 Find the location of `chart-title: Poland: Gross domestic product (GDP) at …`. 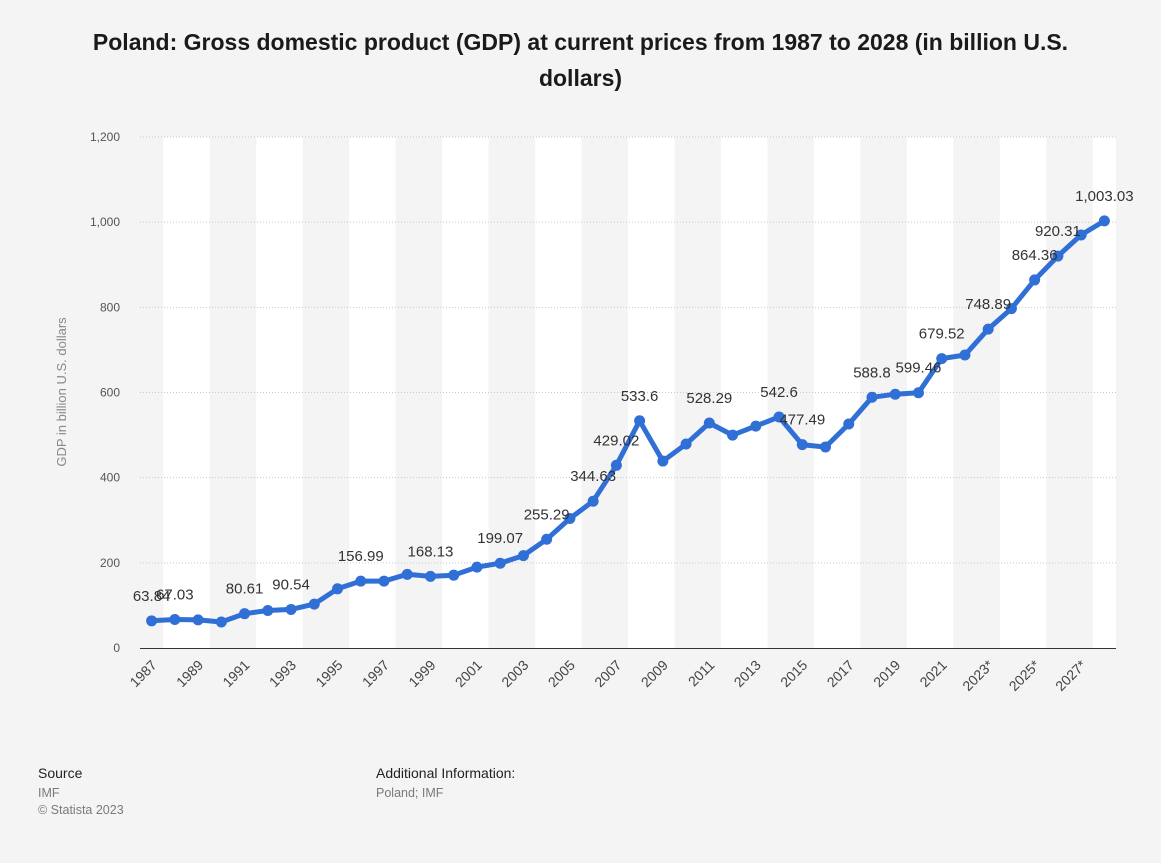

chart-title: Poland: Gross domestic product (GDP) at … is located at coordinates (580, 60).